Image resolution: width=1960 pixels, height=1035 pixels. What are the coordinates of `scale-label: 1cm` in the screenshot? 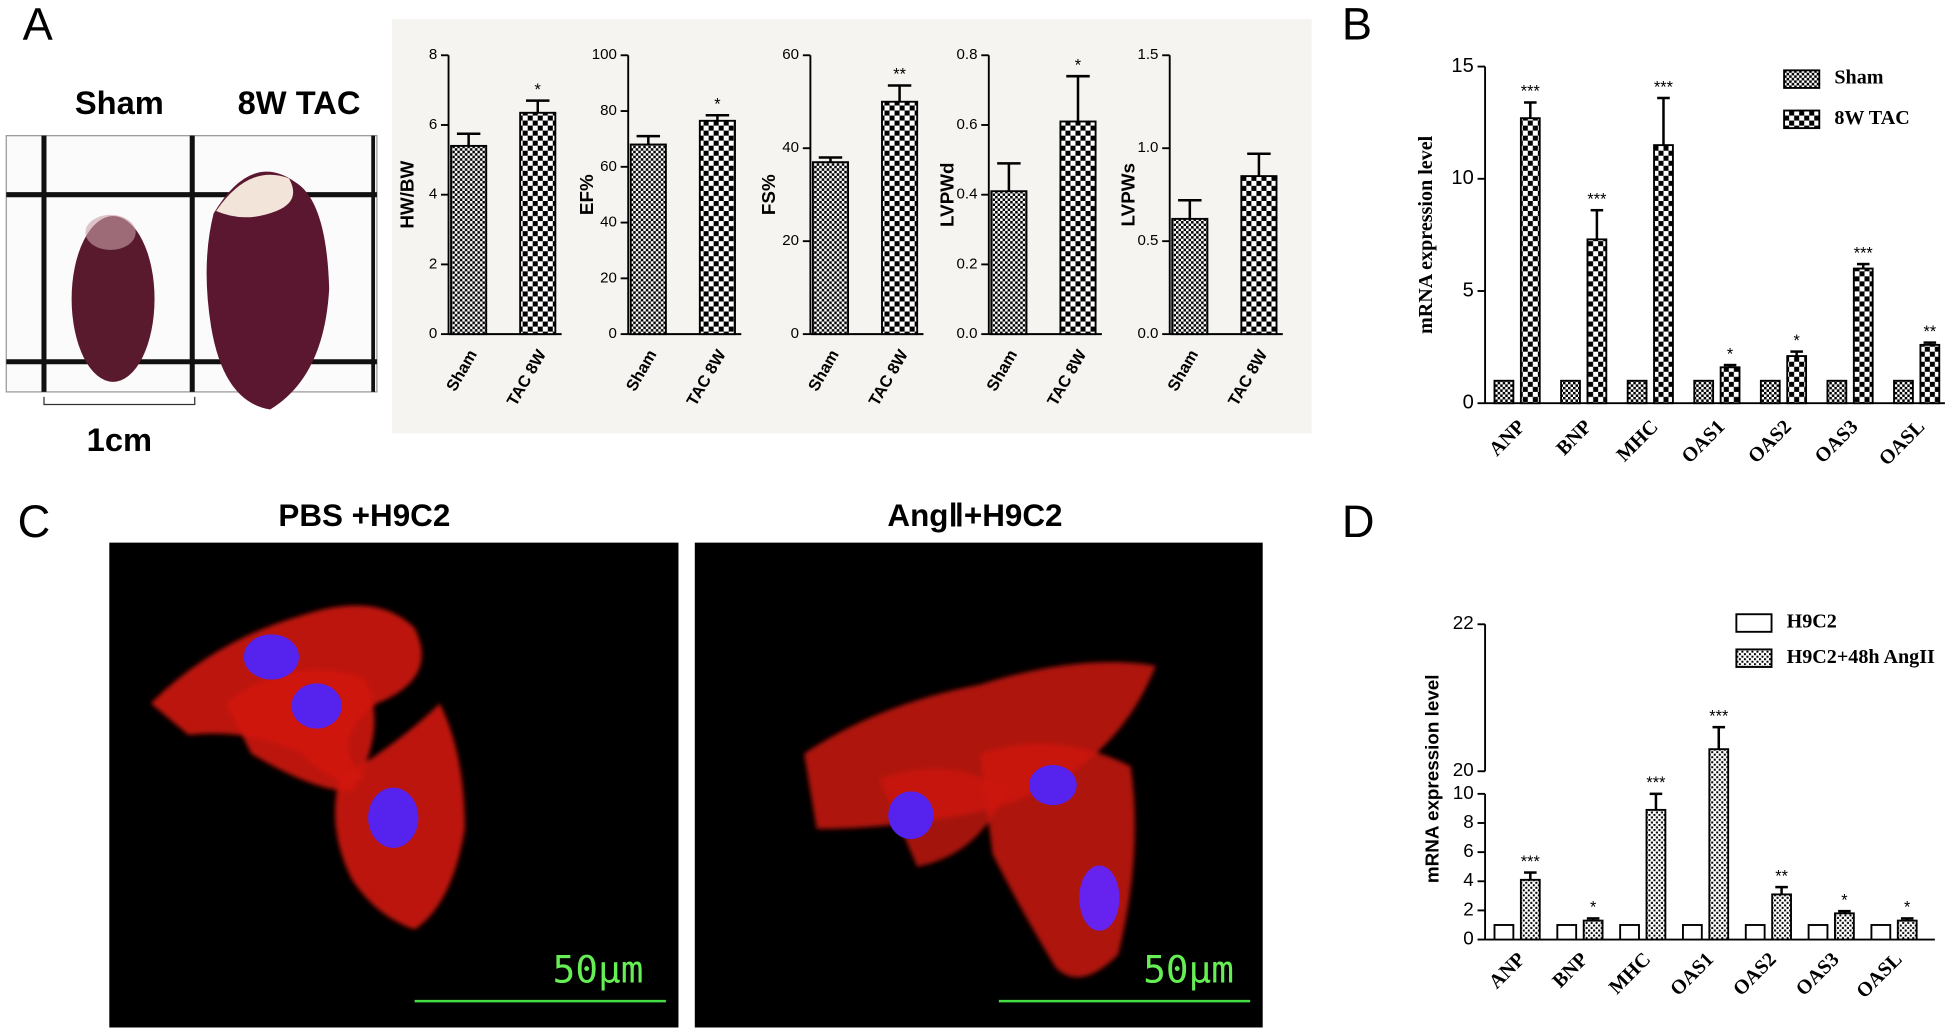 It's located at (119, 439).